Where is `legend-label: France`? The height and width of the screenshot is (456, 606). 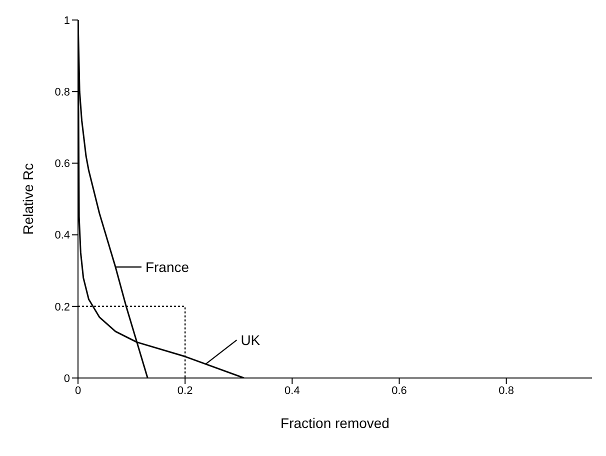
legend-label: France is located at coordinates (167, 266).